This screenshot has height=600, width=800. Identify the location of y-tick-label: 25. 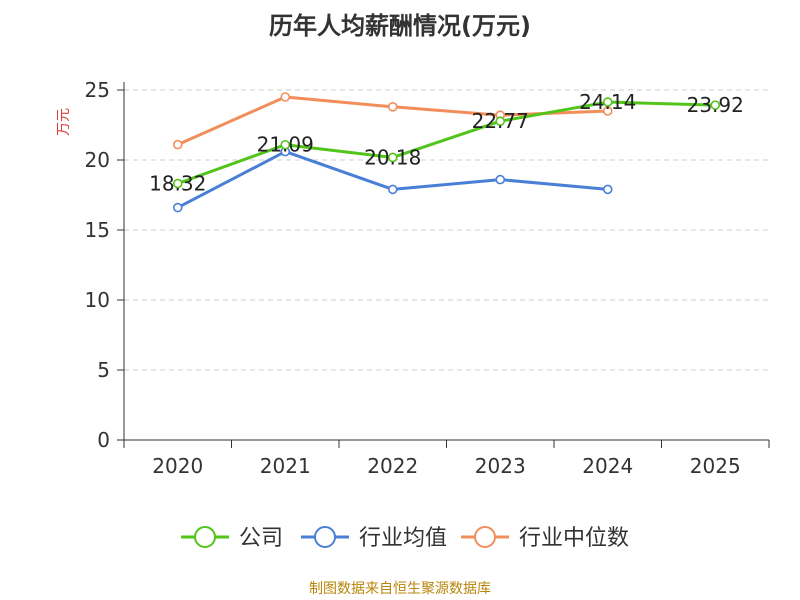
(97, 90).